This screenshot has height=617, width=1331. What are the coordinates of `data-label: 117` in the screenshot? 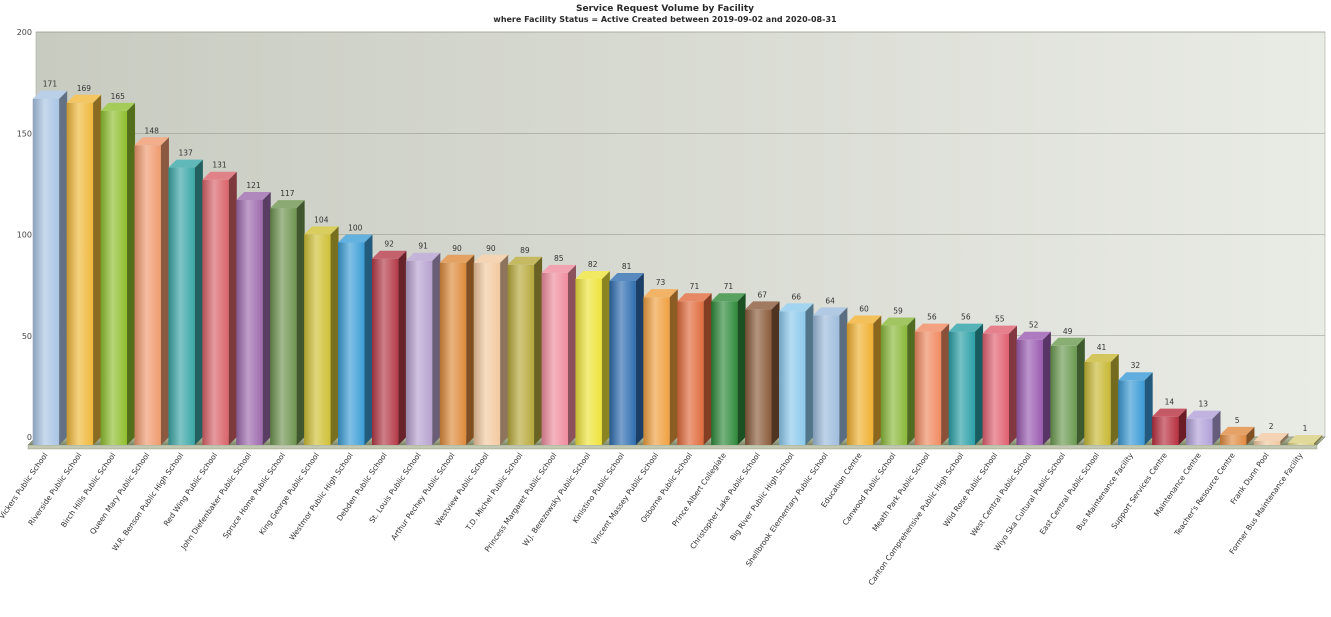 It's located at (287, 193).